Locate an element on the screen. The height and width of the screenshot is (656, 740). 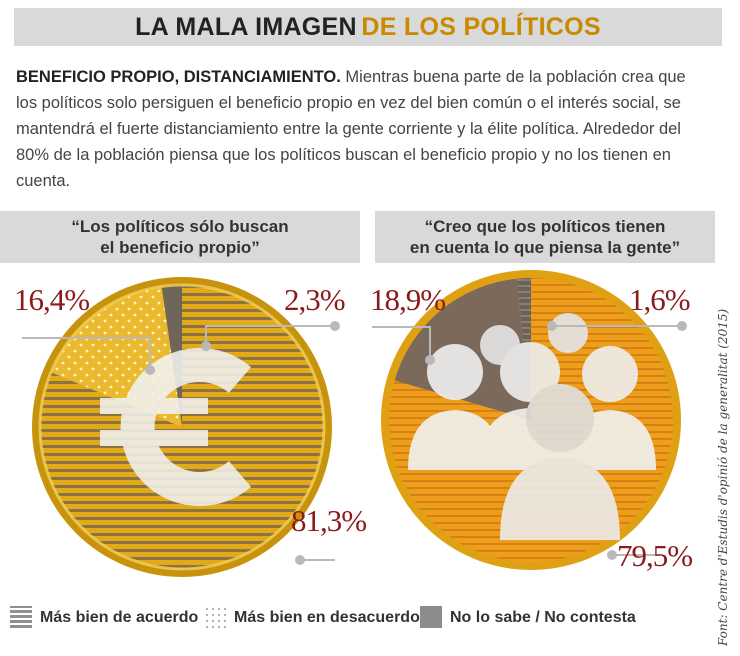
intro-lead: BENEFICIO PROPIO, DISTANCIAMIENTO. is located at coordinates (178, 77).